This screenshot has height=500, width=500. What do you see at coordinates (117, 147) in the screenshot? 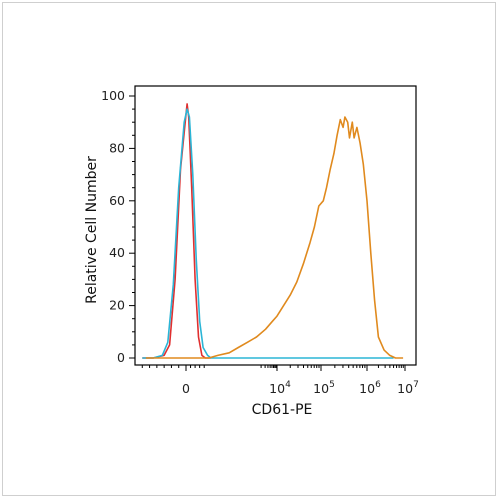
I see `y-tick-label: 80` at bounding box center [117, 147].